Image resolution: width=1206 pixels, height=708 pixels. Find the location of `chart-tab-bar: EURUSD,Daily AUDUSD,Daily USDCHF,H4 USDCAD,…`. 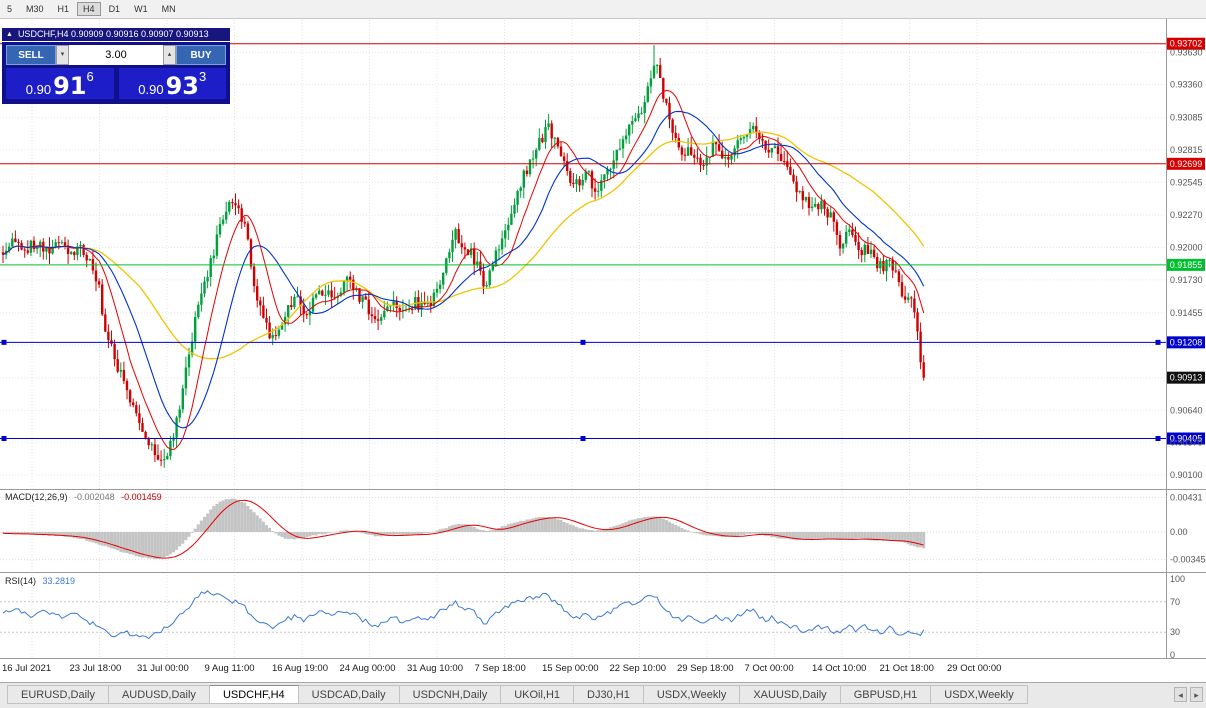

chart-tab-bar: EURUSD,Daily AUDUSD,Daily USDCHF,H4 USDCAD,… is located at coordinates (603, 695).